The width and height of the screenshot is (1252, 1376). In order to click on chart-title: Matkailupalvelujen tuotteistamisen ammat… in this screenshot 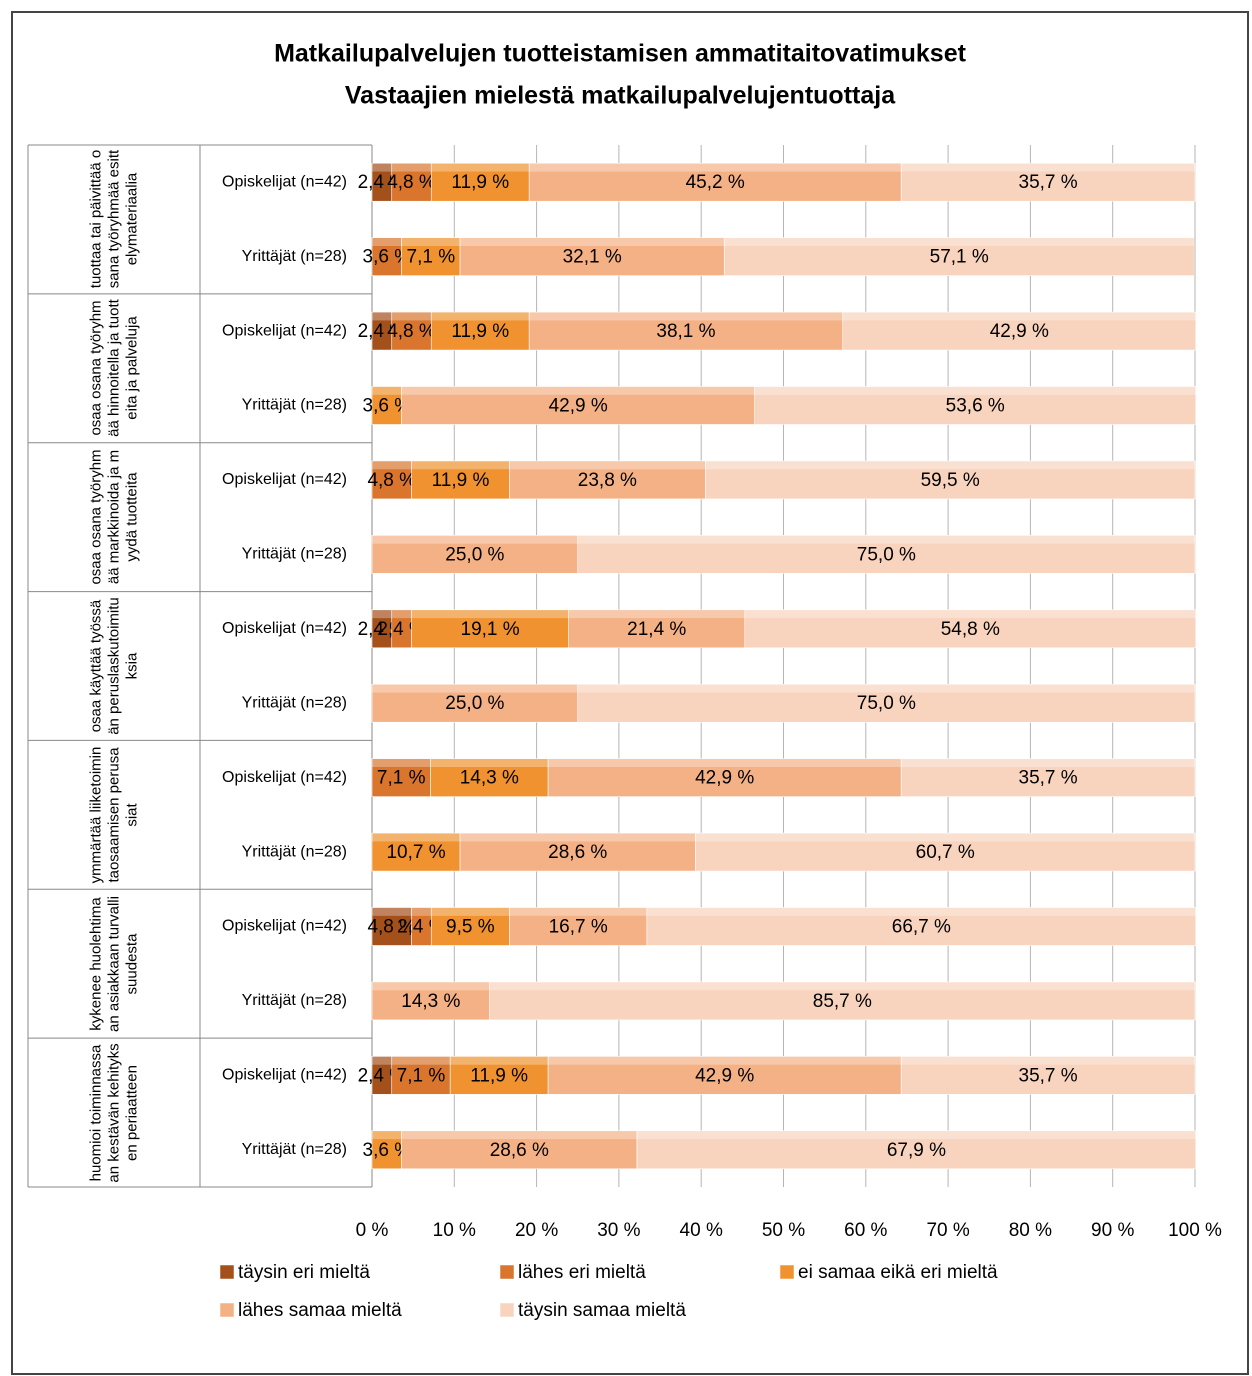, I will do `click(620, 54)`.